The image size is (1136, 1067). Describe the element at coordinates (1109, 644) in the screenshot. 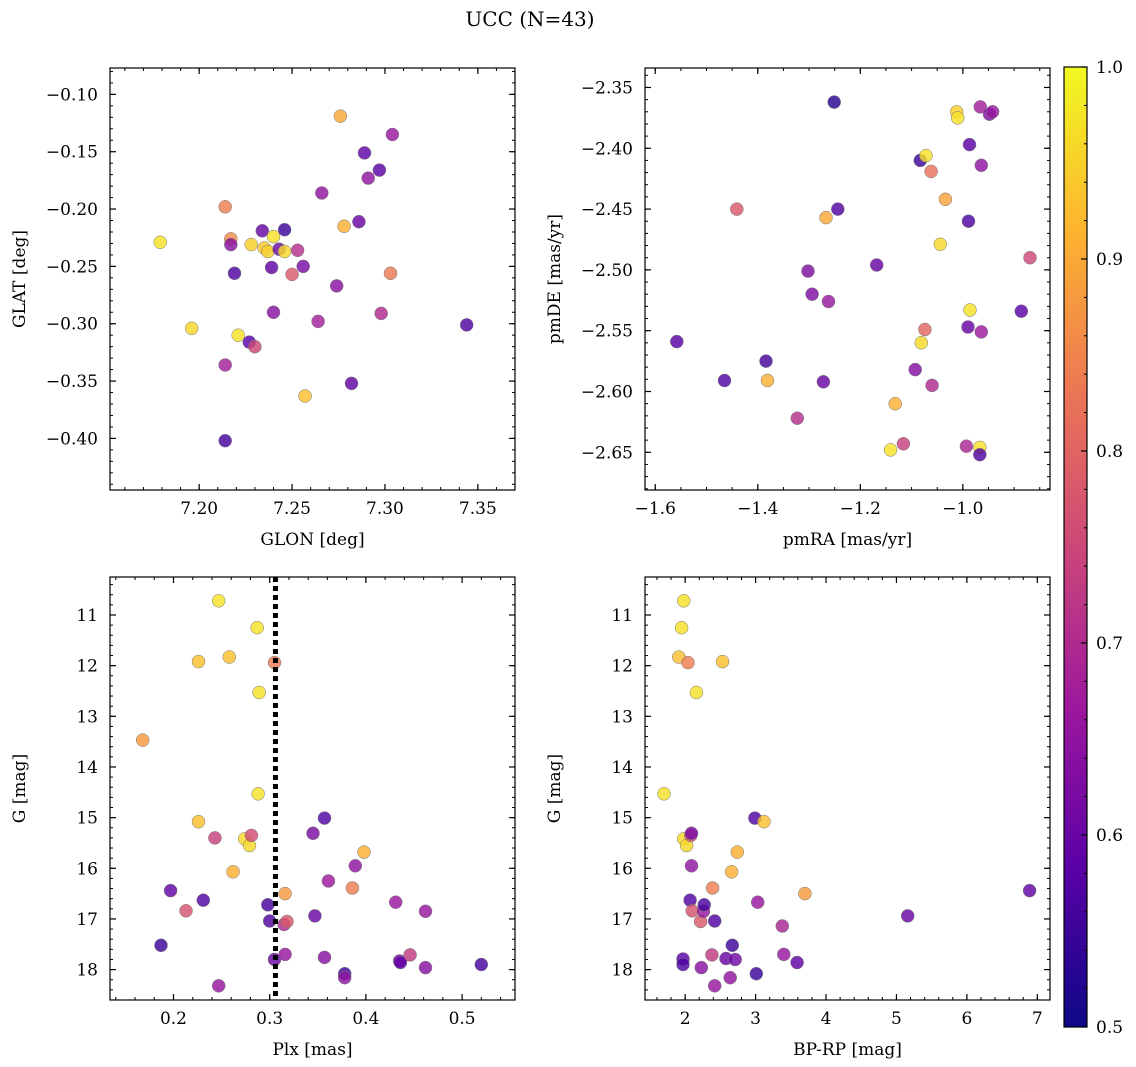

I see `colorbar-tick-label: 0.7` at that location.